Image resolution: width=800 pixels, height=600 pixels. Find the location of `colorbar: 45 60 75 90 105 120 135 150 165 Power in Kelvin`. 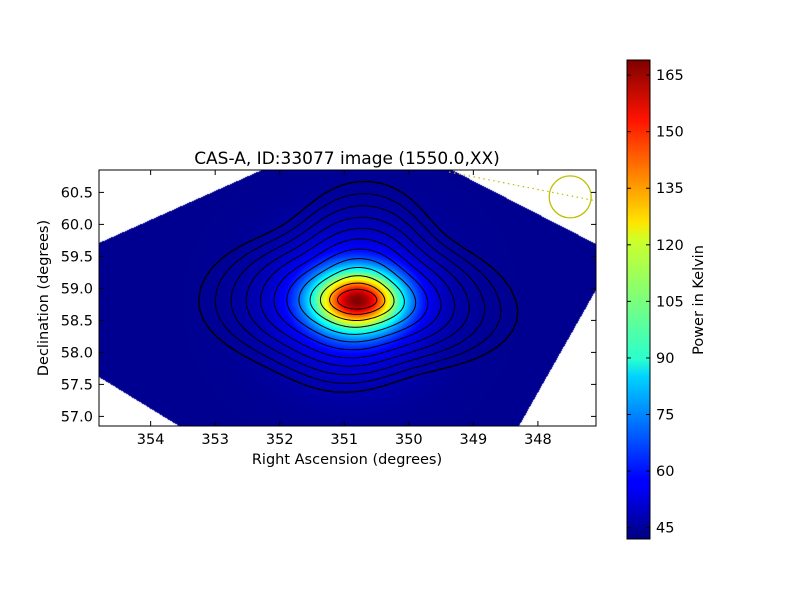

colorbar: 45 60 75 90 105 120 135 150 165 Power in Kelvin is located at coordinates (666, 299).